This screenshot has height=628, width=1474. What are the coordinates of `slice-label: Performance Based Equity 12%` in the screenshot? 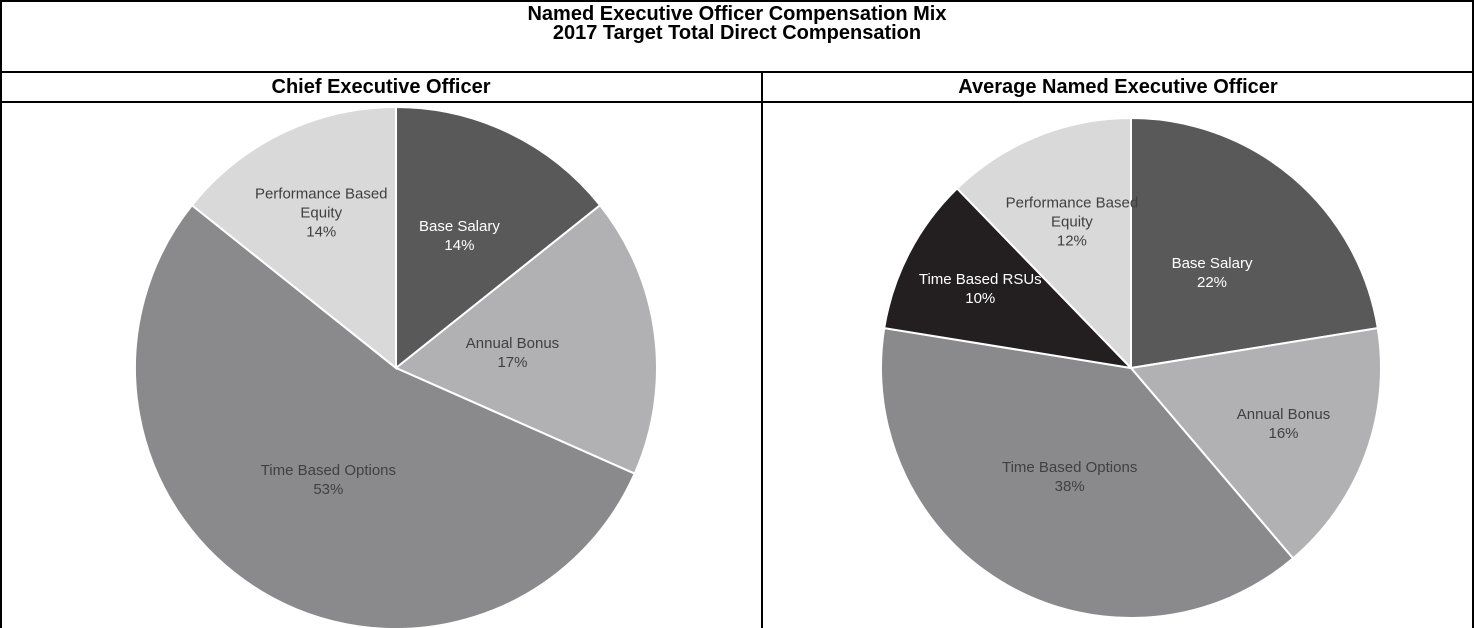 It's located at (1072, 222).